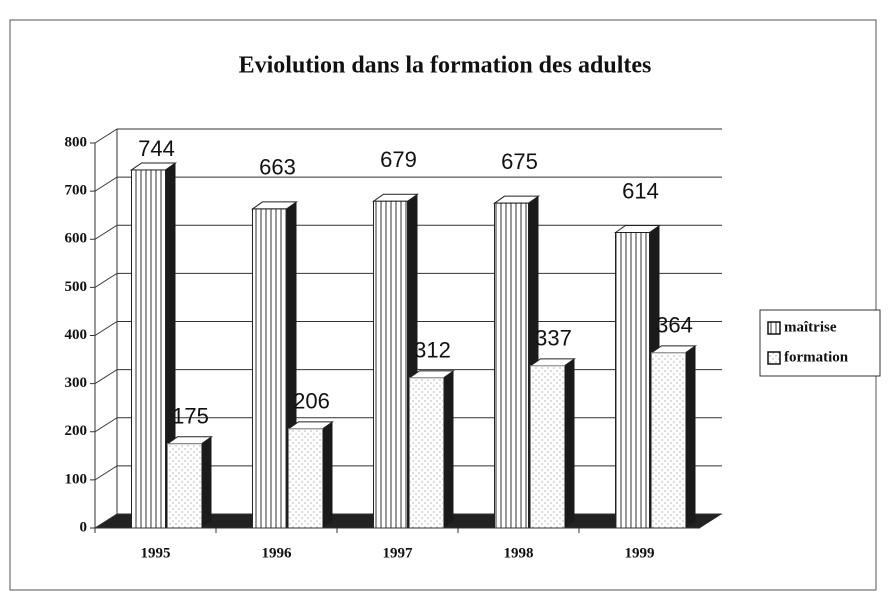  What do you see at coordinates (76, 383) in the screenshot?
I see `y-tick-label: 300` at bounding box center [76, 383].